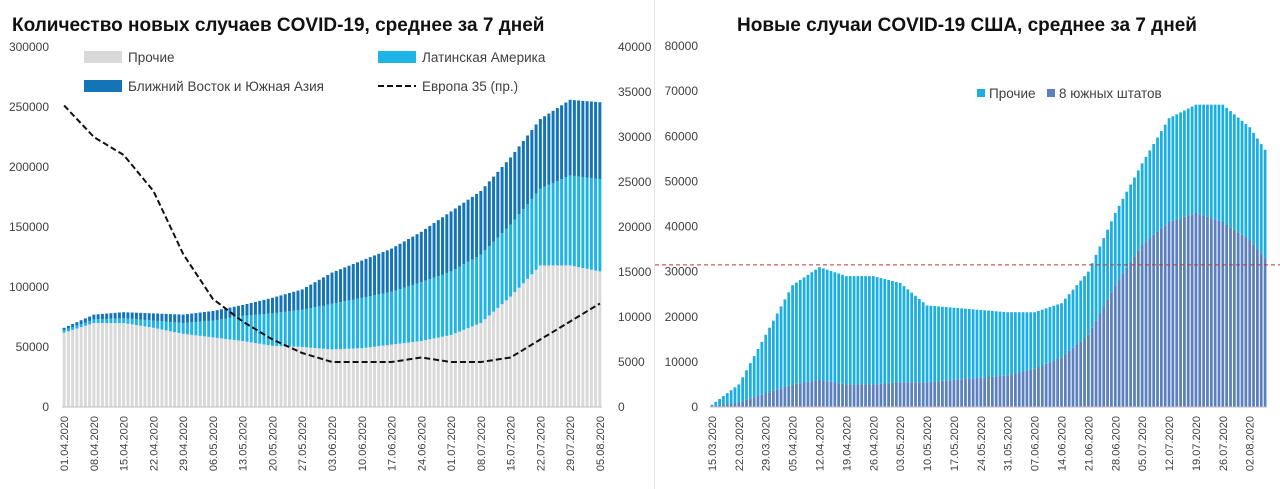  I want to click on legend-latam: Латинская Америка, so click(484, 57).